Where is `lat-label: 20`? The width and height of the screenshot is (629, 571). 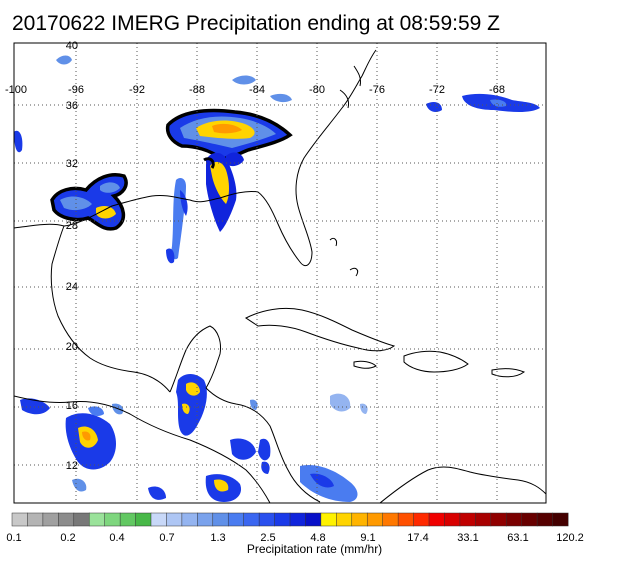 lat-label: 20 is located at coordinates (72, 347).